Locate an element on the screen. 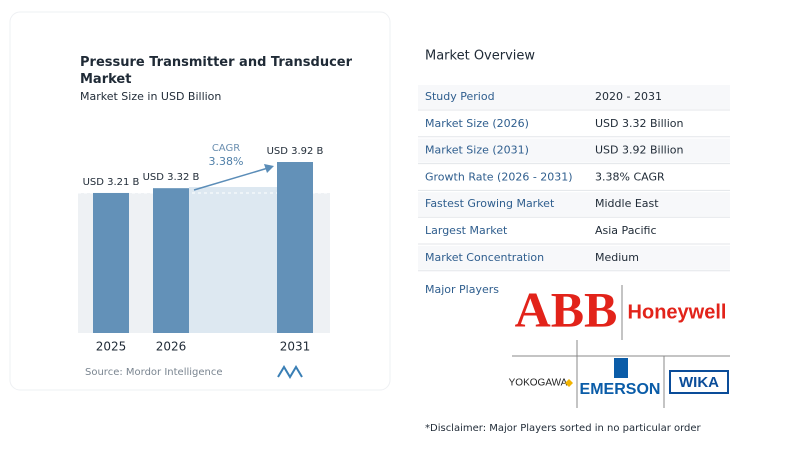  cagr-region is located at coordinates (233, 260).